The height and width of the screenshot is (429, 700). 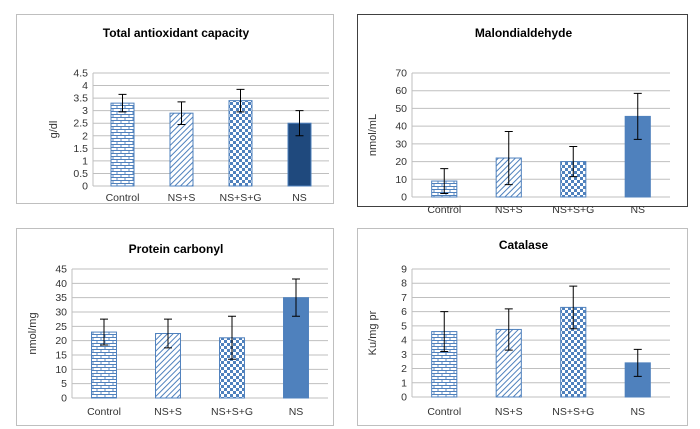 What do you see at coordinates (61, 327) in the screenshot?
I see `y-tick-label: 25` at bounding box center [61, 327].